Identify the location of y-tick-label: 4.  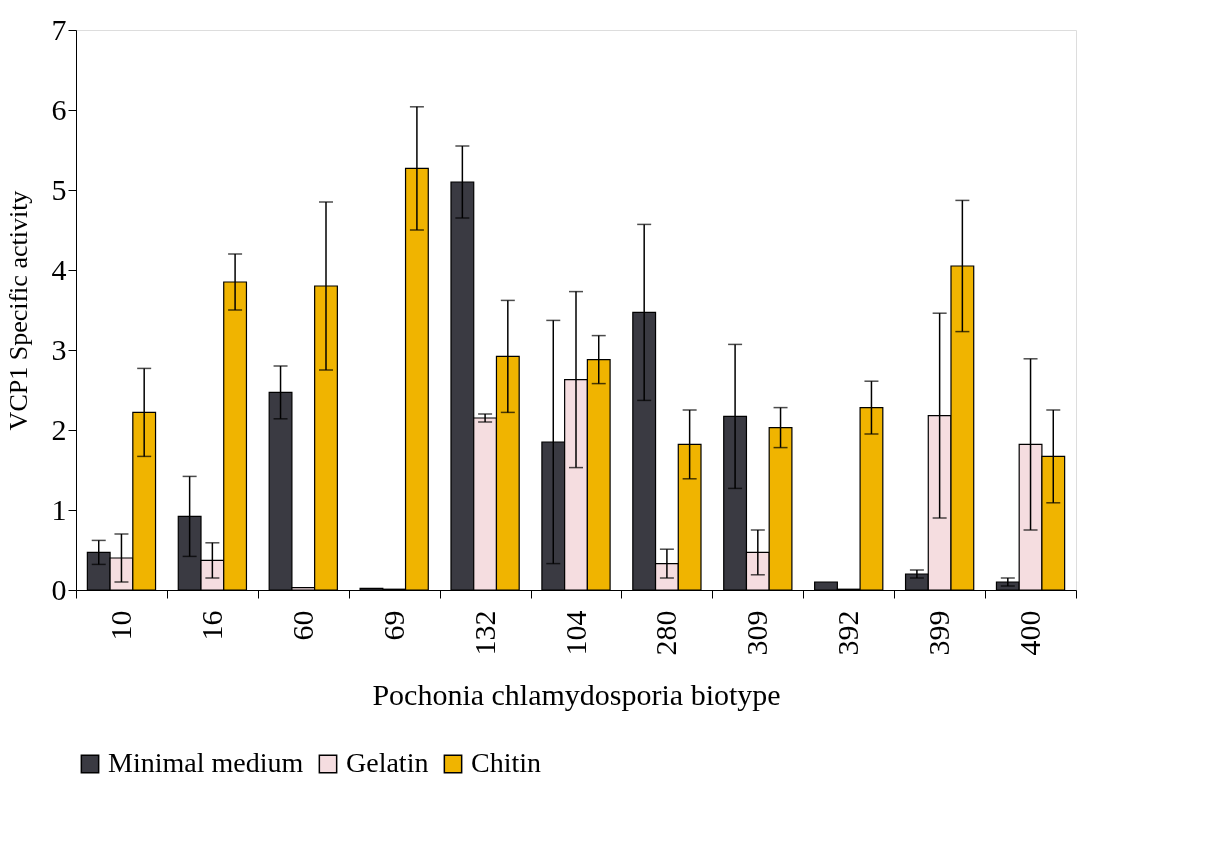
(59, 269).